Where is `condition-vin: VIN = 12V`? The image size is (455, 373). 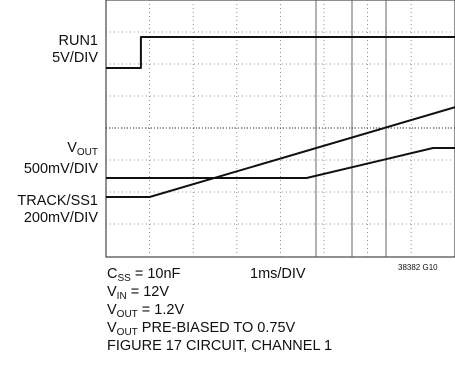
condition-vin: VIN = 12V is located at coordinates (138, 293).